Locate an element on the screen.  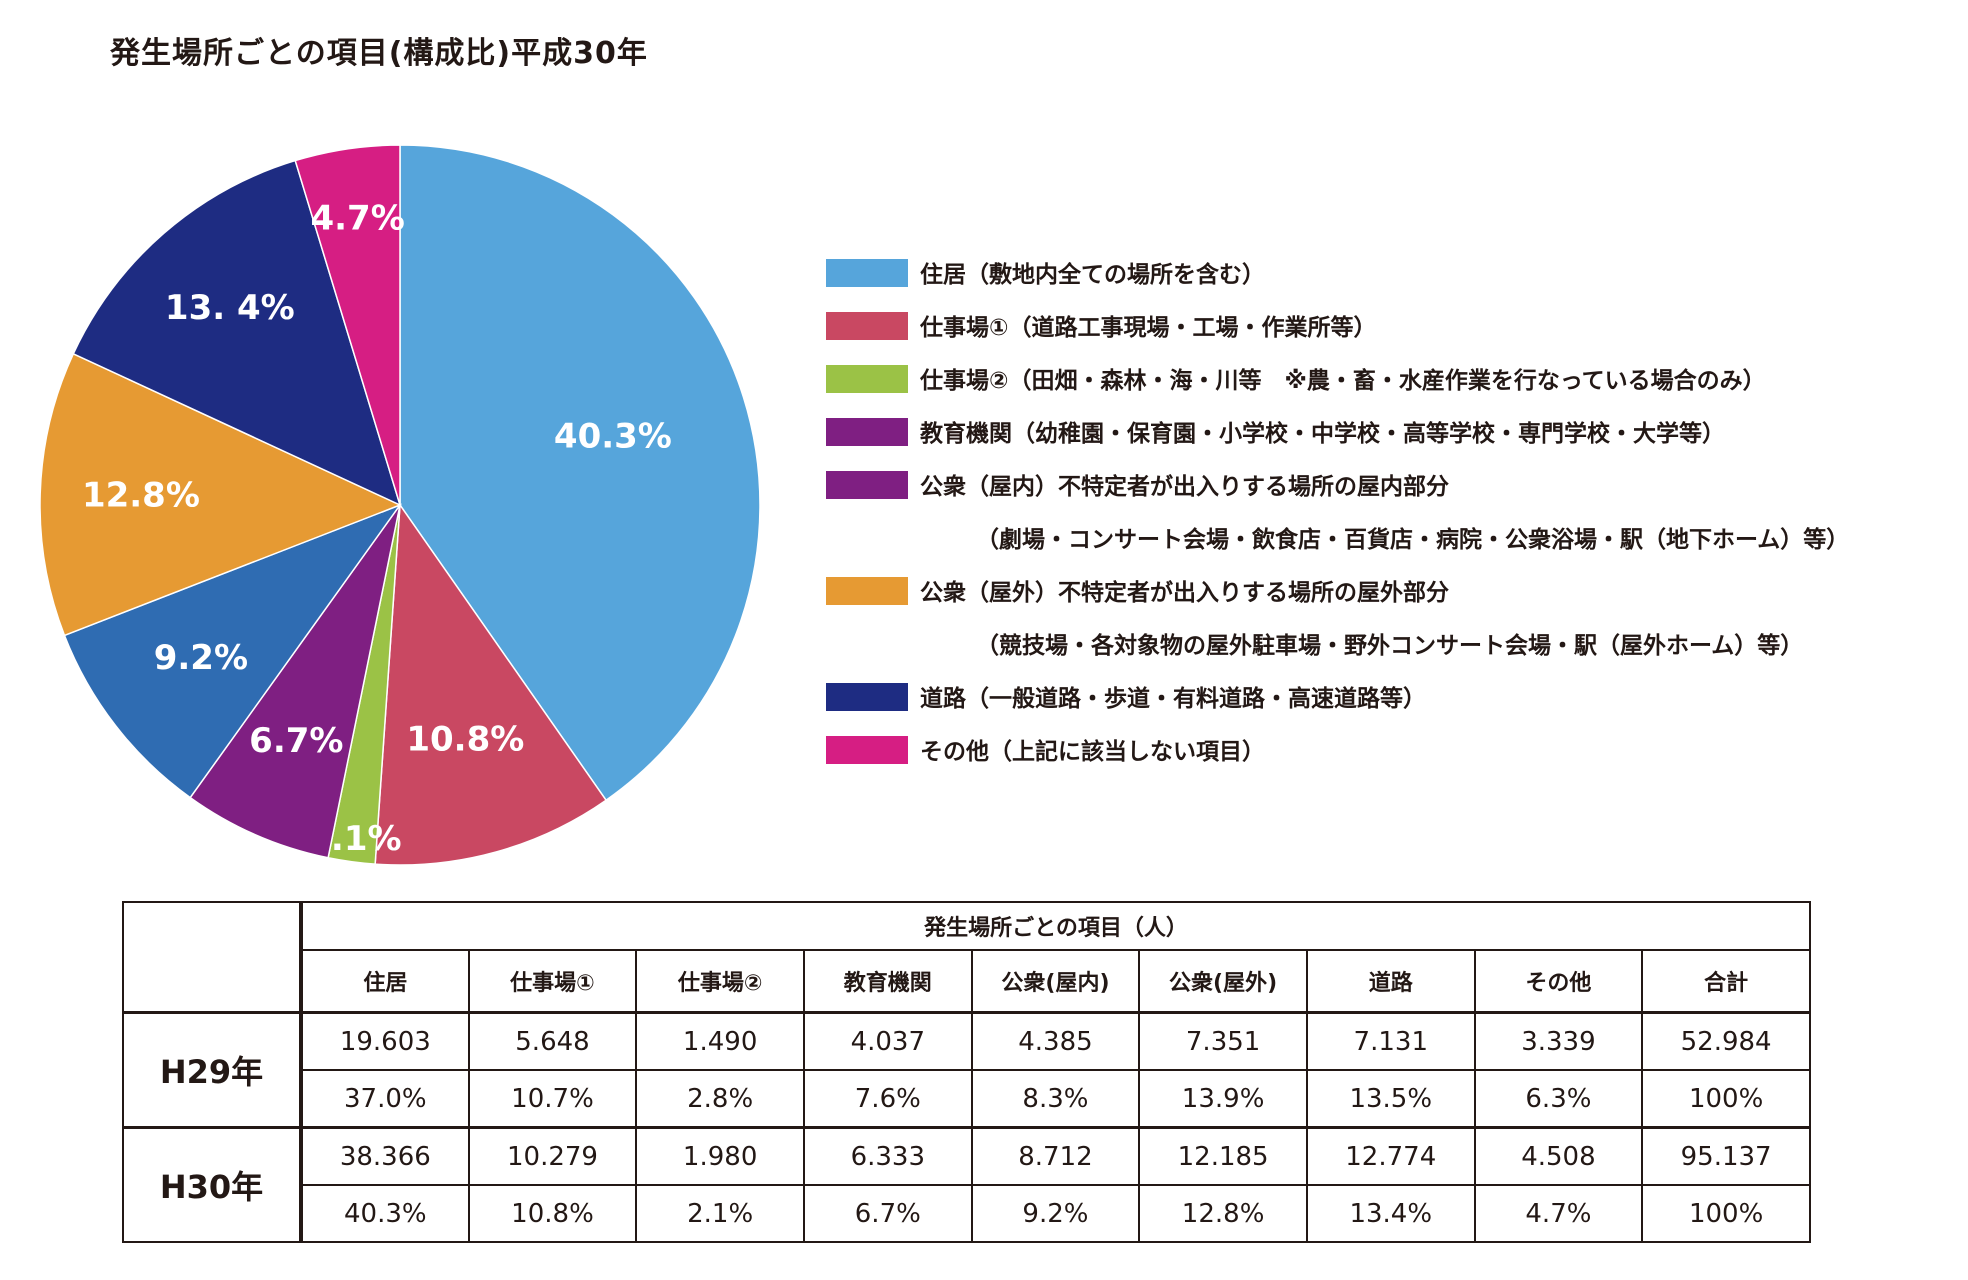
table-header-row: 住居 仕事場① 仕事場② 教育機関 公衆(屋内) 公衆(屋外) 道路 その他 合計 is located at coordinates (967, 981).